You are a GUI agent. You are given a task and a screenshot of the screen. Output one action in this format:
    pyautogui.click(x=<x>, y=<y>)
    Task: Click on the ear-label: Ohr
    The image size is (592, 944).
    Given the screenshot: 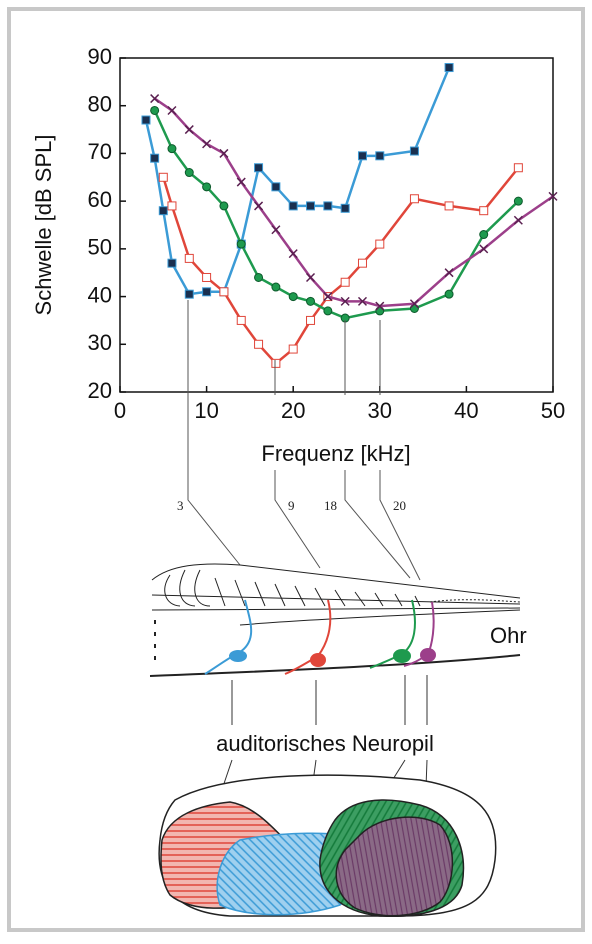 What is the action you would take?
    pyautogui.click(x=508, y=635)
    